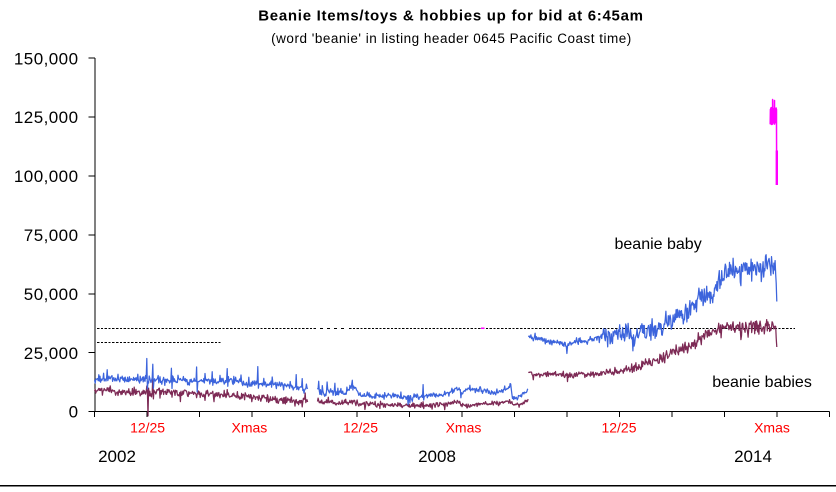 Image resolution: width=836 pixels, height=492 pixels. What do you see at coordinates (46, 117) in the screenshot?
I see `svg-text: 125,000` at bounding box center [46, 117].